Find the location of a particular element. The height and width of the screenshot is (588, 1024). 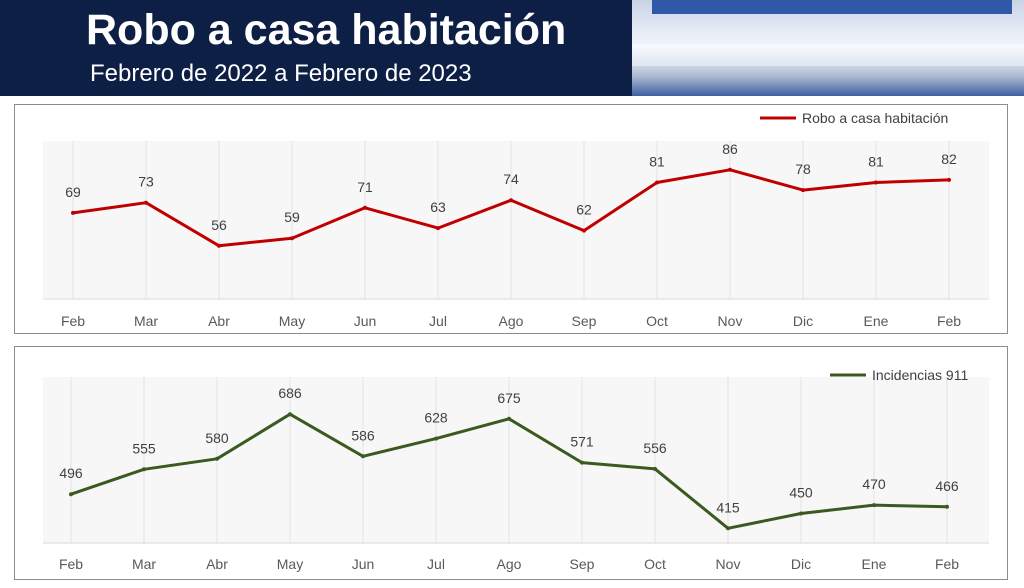

legend-label: Robo a casa habitación is located at coordinates (875, 118).